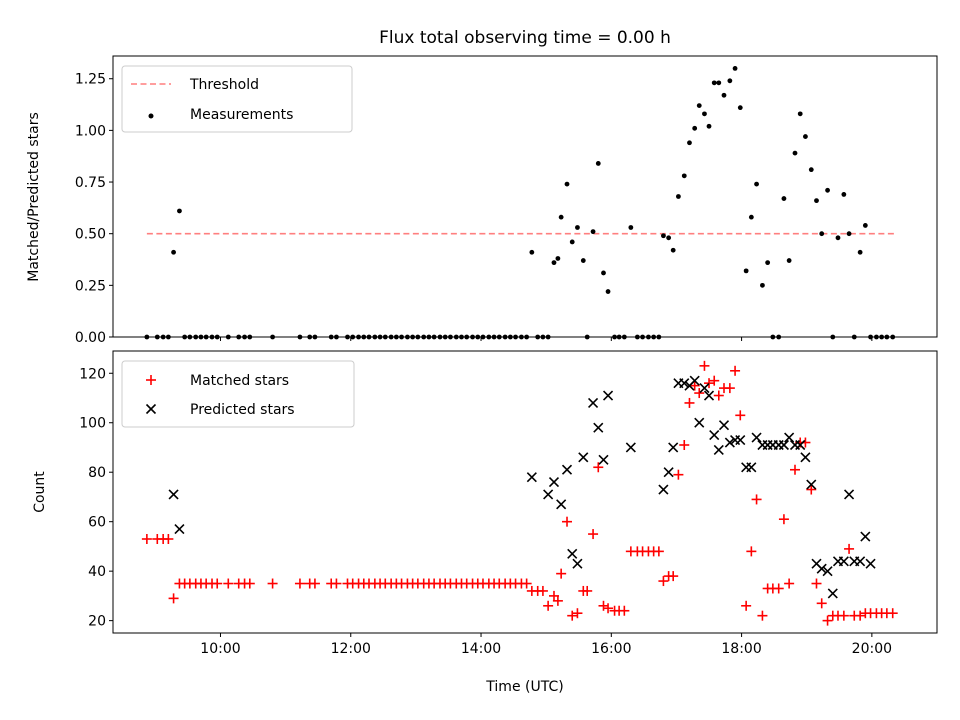  I want to click on top-x-ticks, so click(546, 339).